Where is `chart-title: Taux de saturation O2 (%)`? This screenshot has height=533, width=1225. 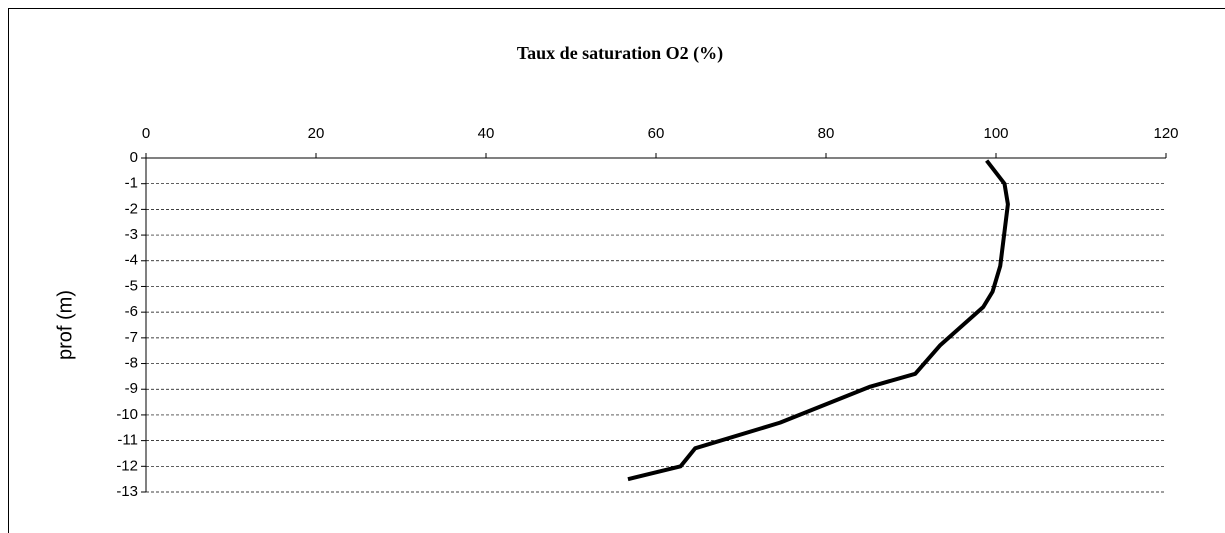
chart-title: Taux de saturation O2 (%) is located at coordinates (620, 53).